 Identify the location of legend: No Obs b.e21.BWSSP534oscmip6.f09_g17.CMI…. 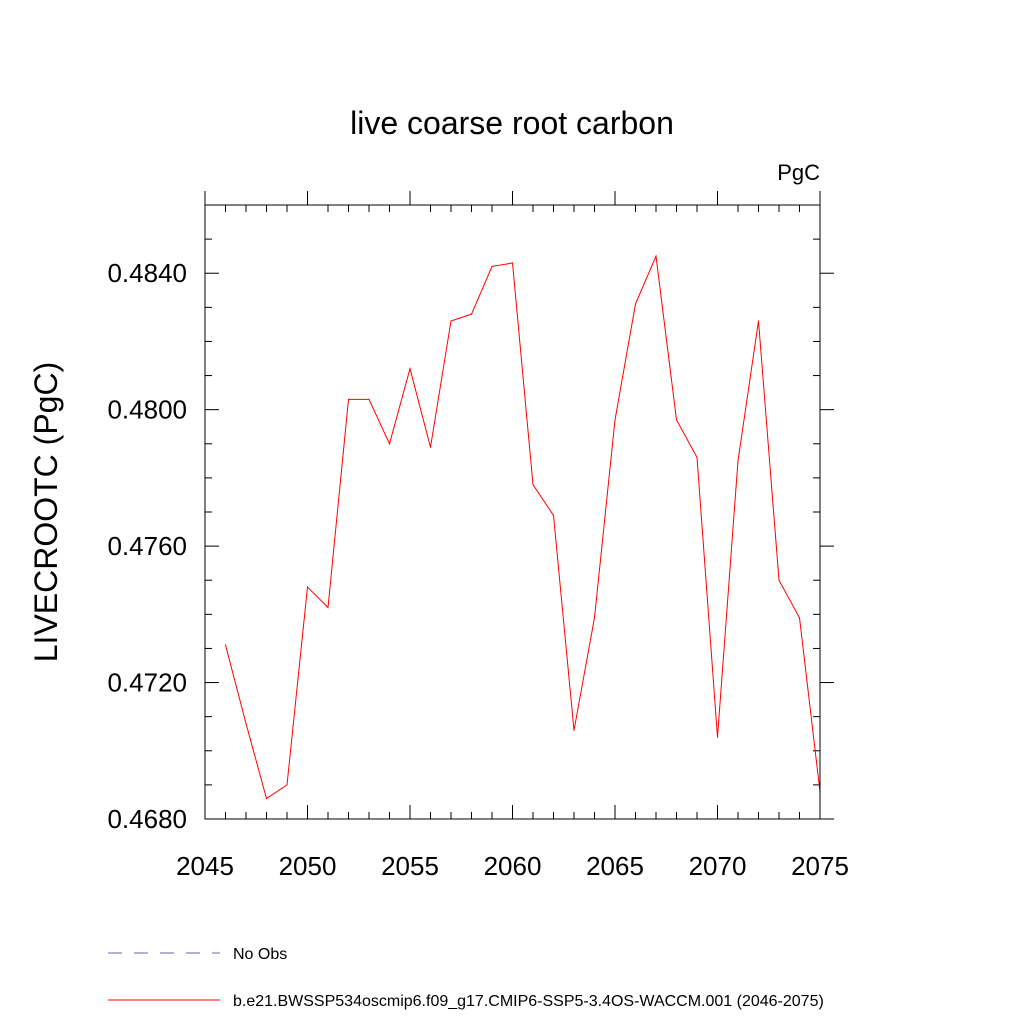
(466, 978).